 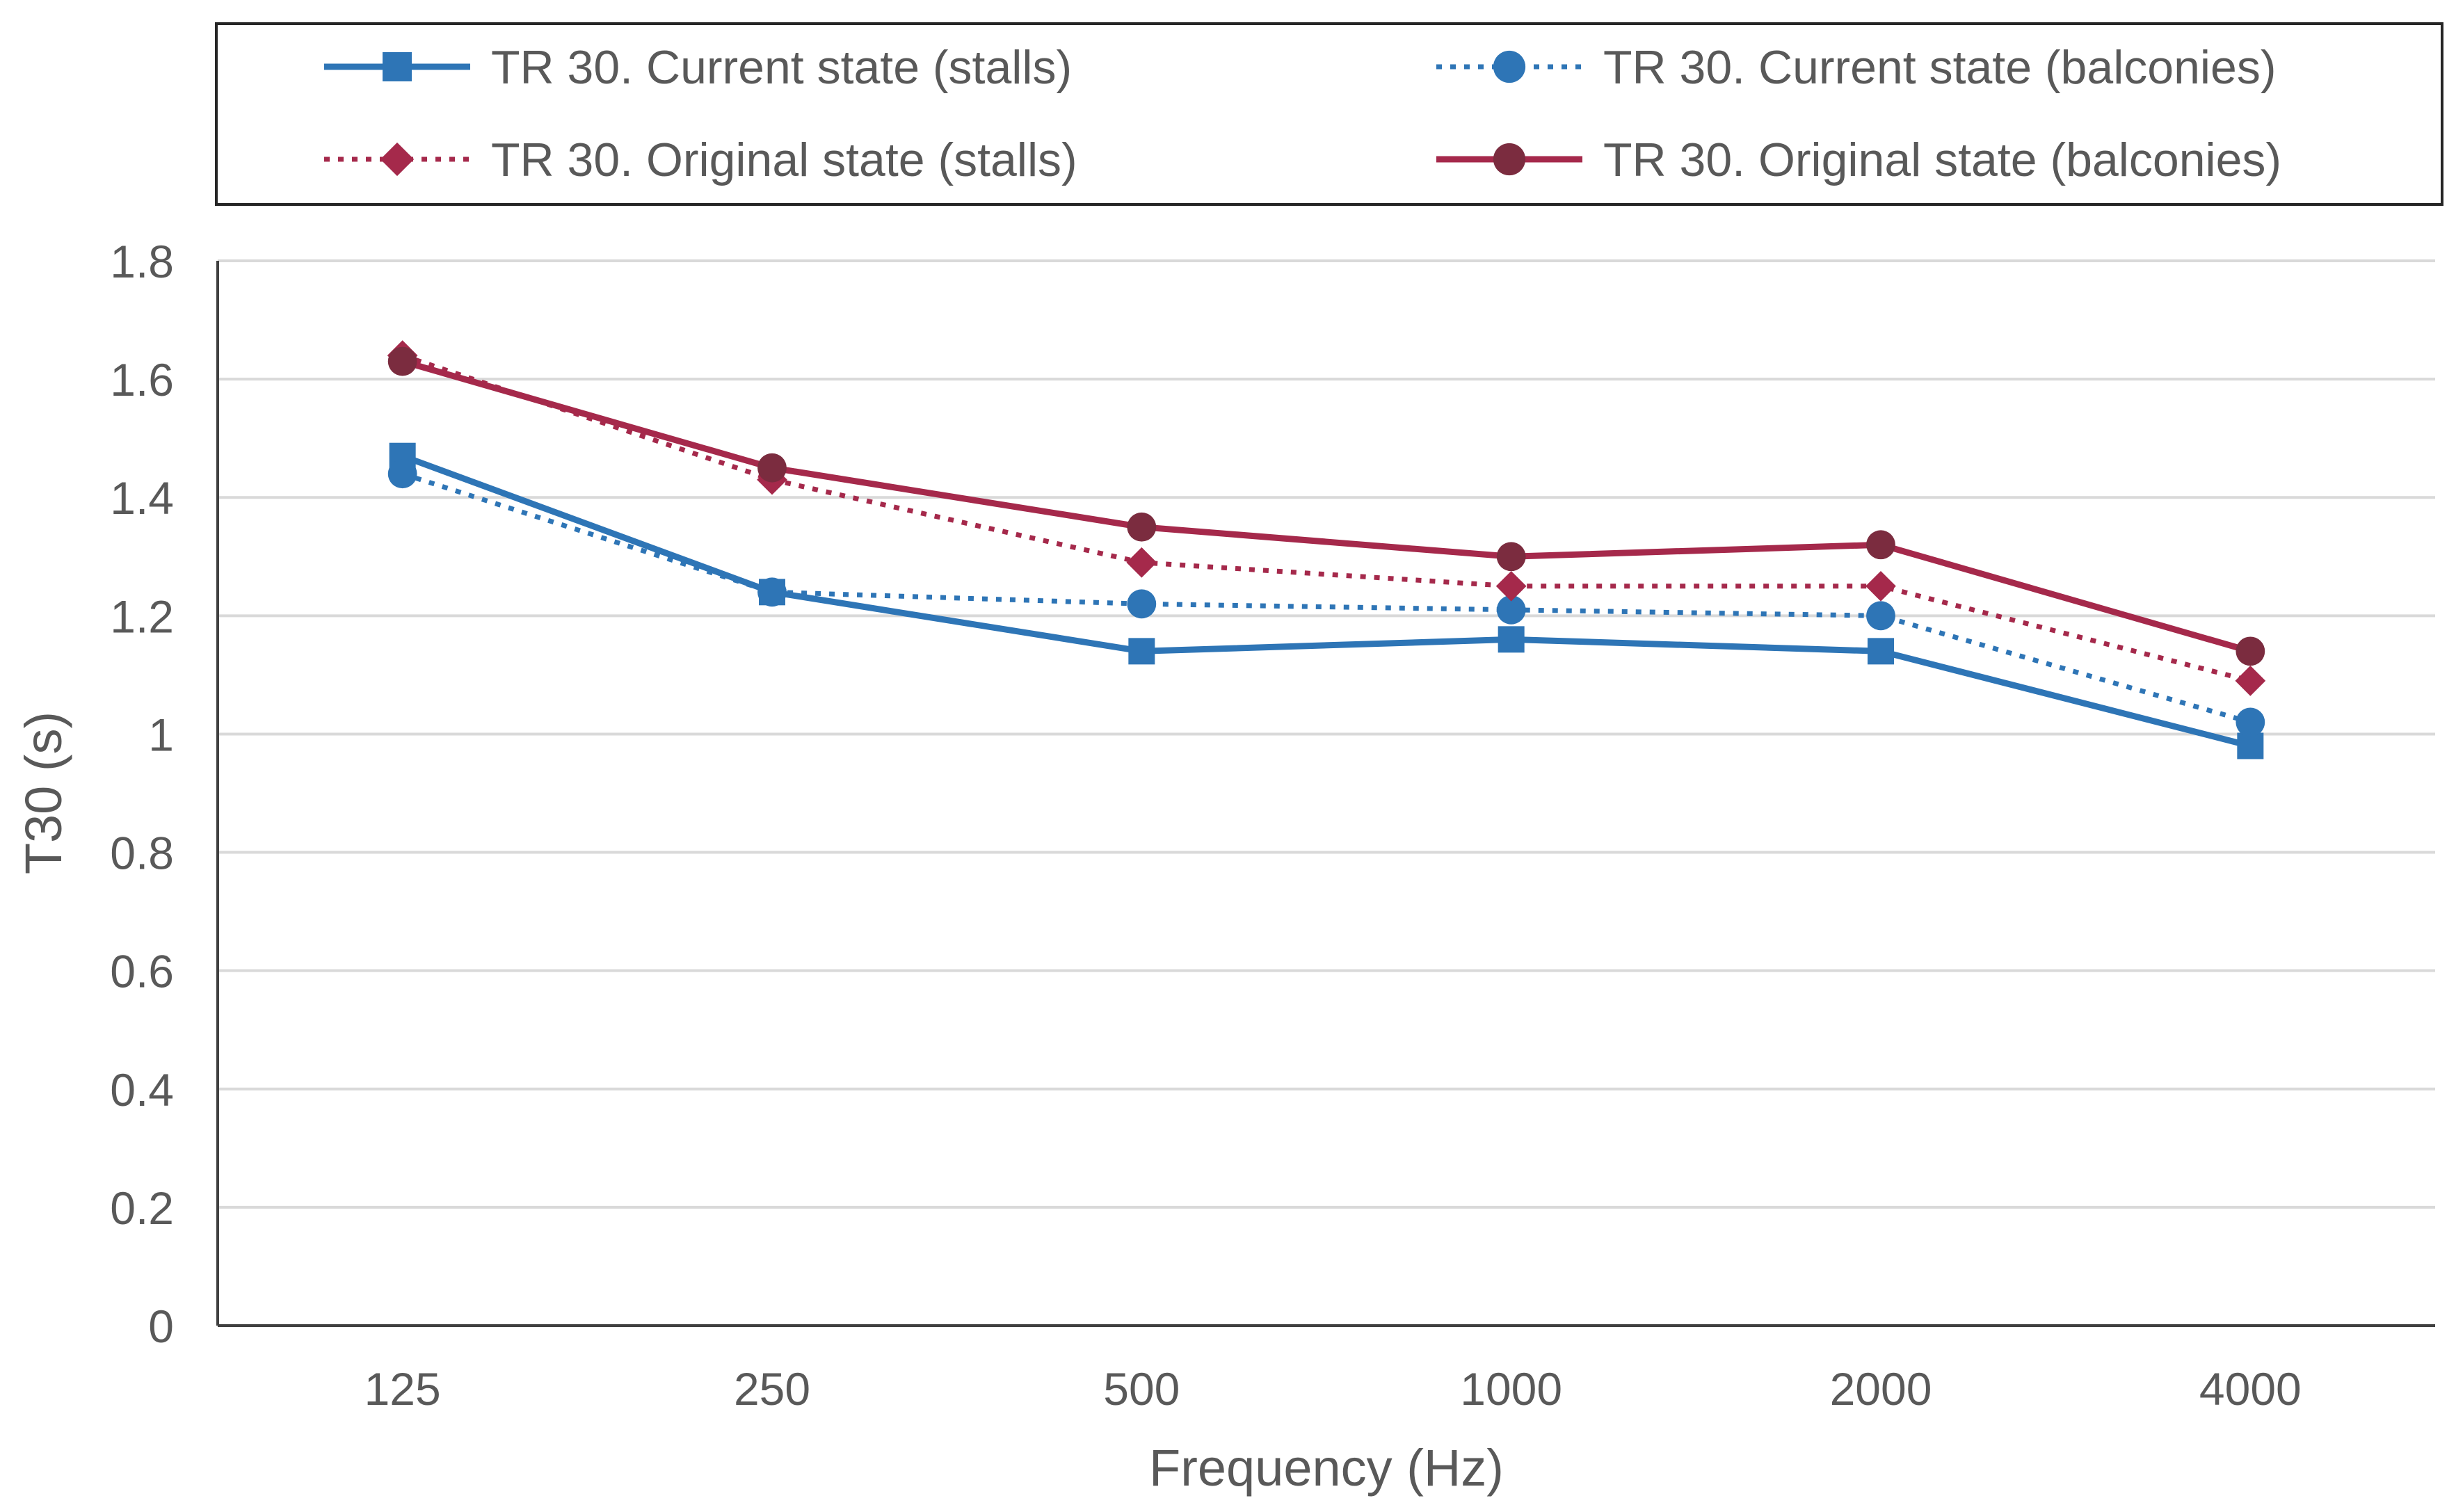 I want to click on legend-item: TR 30. Original state (balconies), so click(x=1858, y=160).